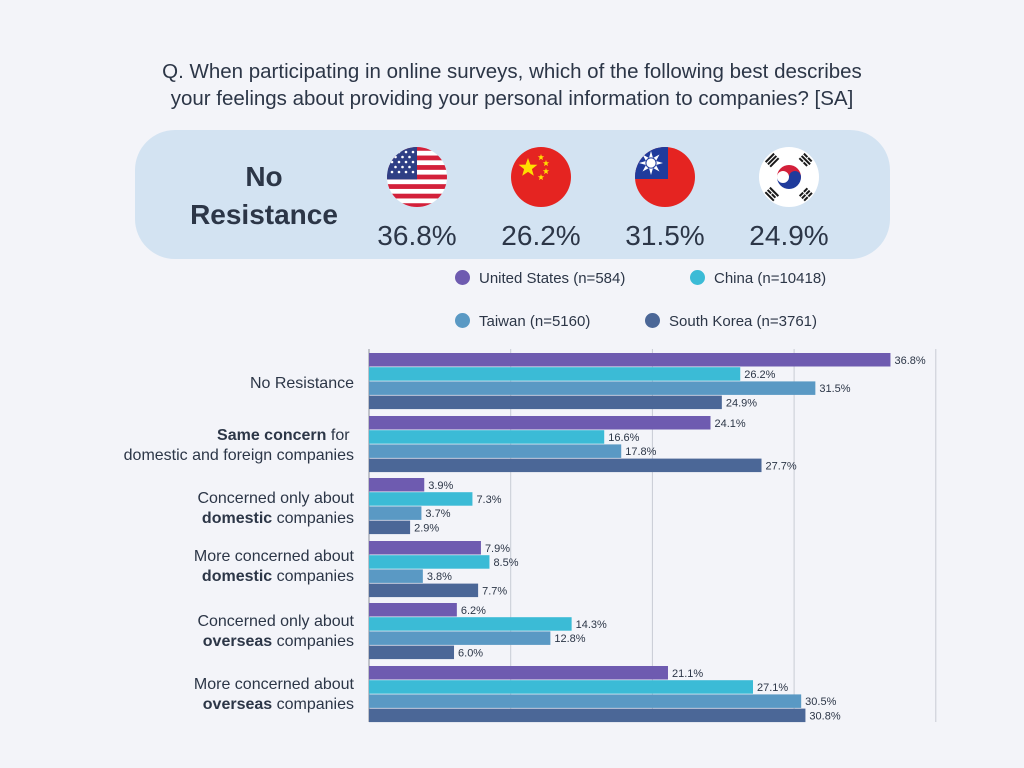  I want to click on summary-title-line-2: Resistance, so click(264, 214).